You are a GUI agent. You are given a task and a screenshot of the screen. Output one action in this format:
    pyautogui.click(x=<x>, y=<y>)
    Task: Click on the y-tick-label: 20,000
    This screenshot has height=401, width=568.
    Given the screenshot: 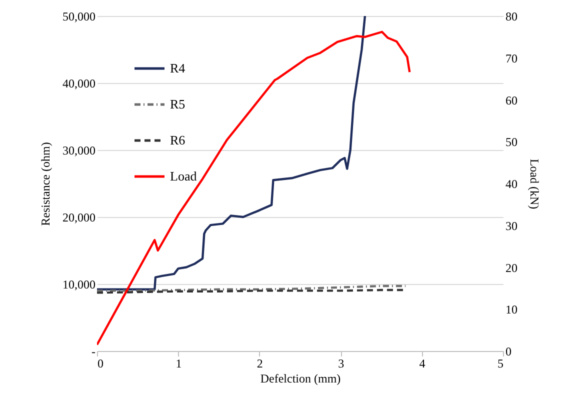 What is the action you would take?
    pyautogui.click(x=79, y=217)
    